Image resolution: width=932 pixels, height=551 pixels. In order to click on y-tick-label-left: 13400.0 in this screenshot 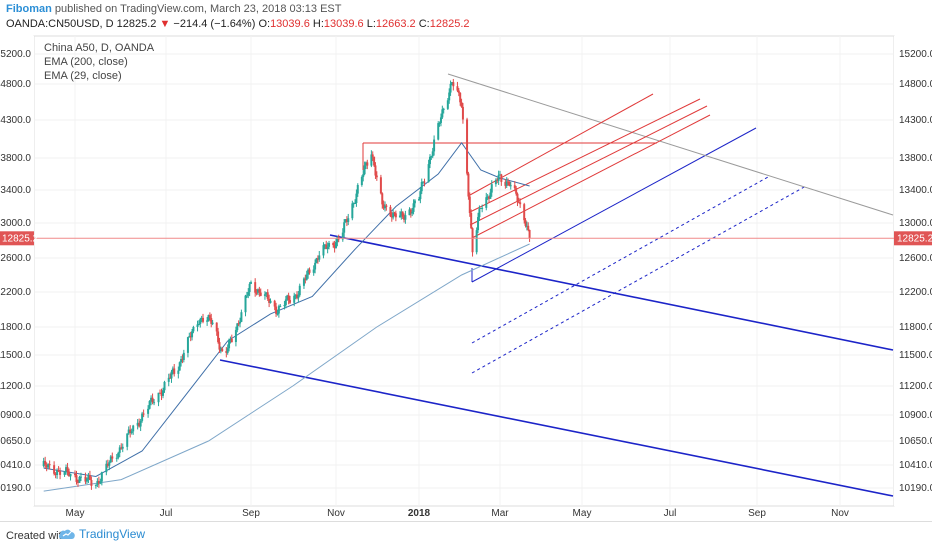, I will do `click(15, 190)`.